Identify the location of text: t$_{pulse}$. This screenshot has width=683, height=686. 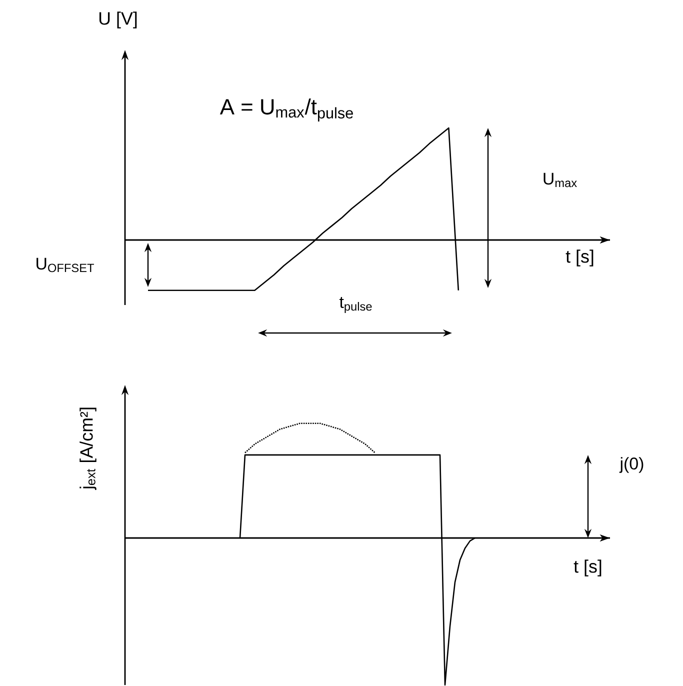
(355, 305).